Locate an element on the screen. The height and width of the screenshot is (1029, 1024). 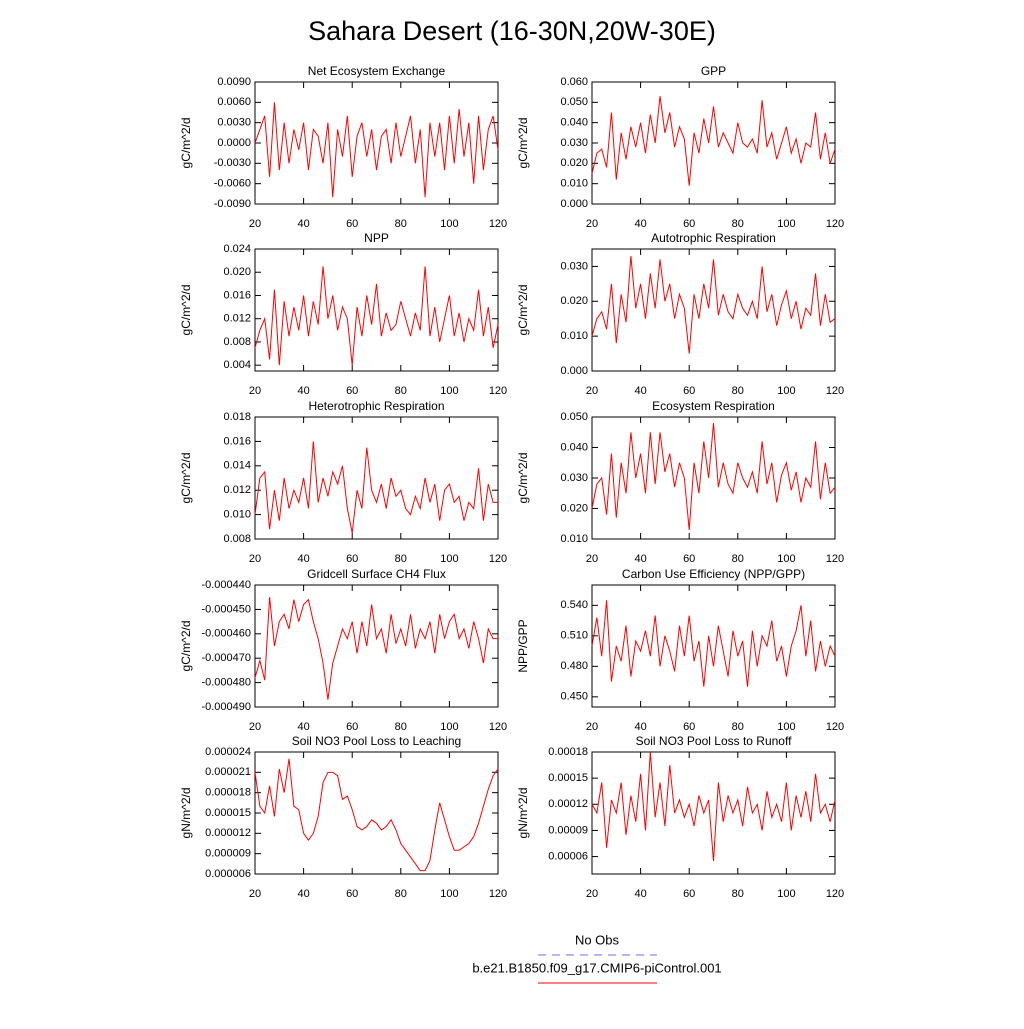
panel-title: Heterotrophic Respiration is located at coordinates (376, 406).